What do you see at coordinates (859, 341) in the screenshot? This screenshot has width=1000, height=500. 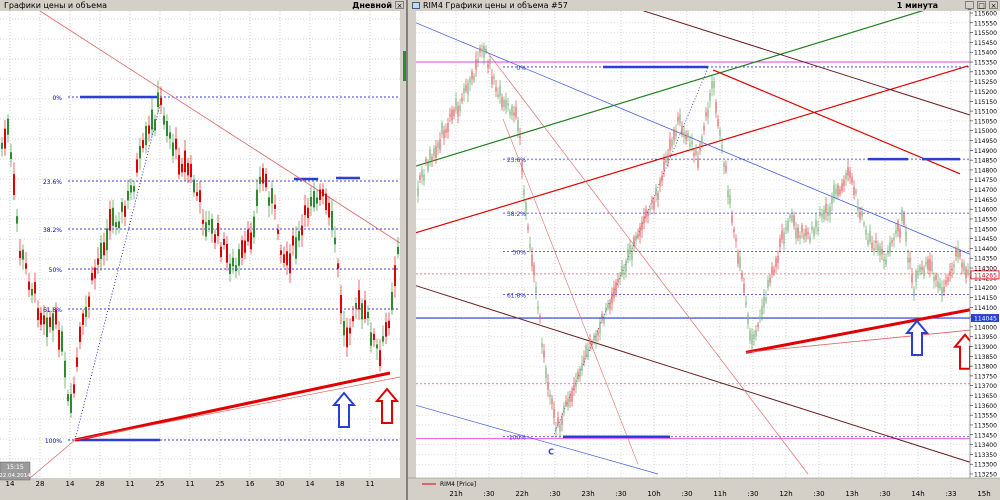 I see `right-support-thin` at bounding box center [859, 341].